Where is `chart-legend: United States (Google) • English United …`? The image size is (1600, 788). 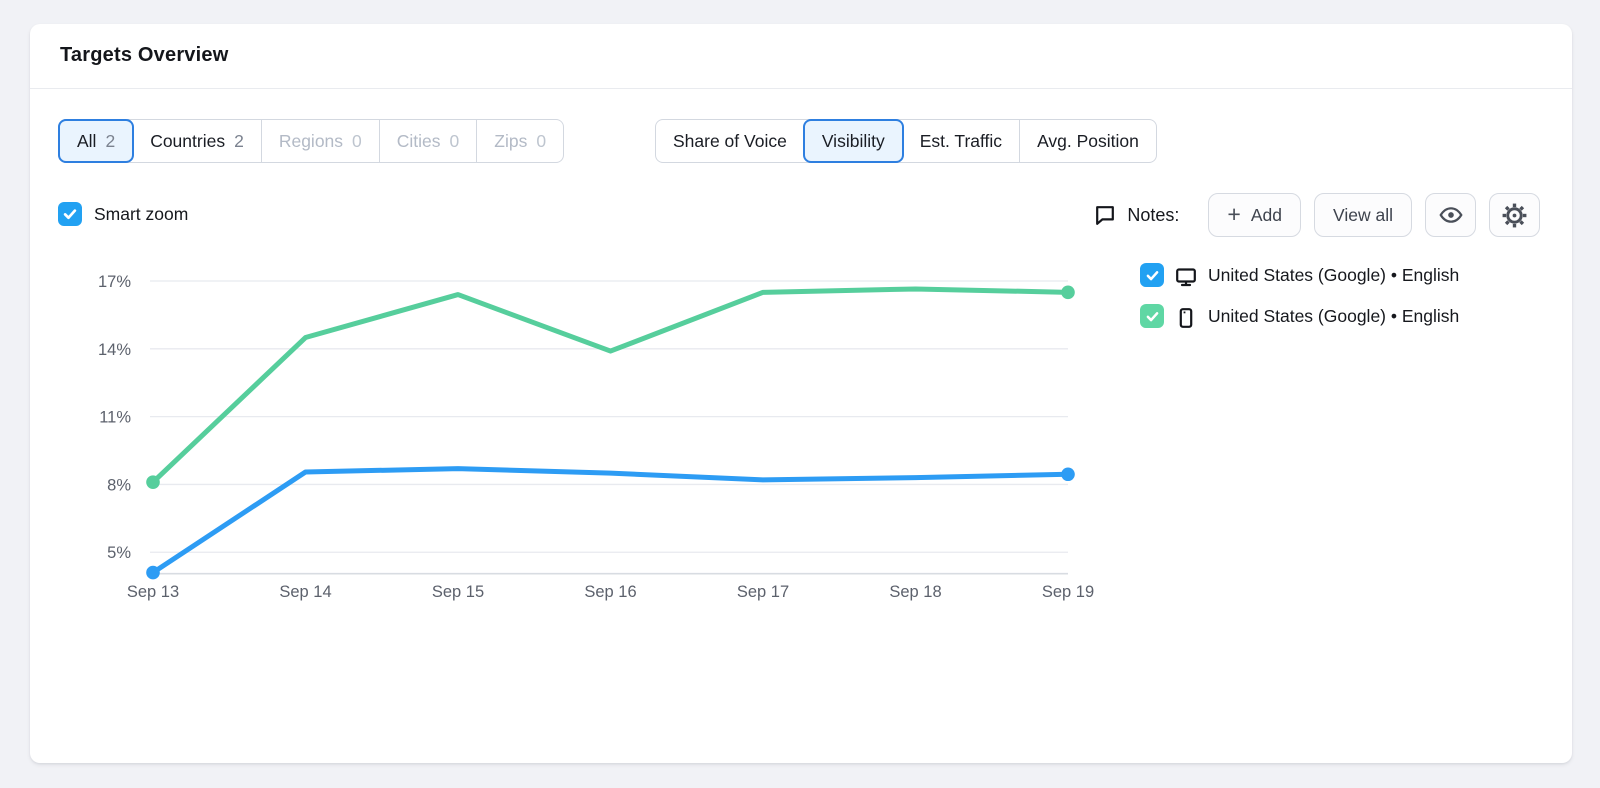
chart-legend: United States (Google) • English United … is located at coordinates (1309, 297).